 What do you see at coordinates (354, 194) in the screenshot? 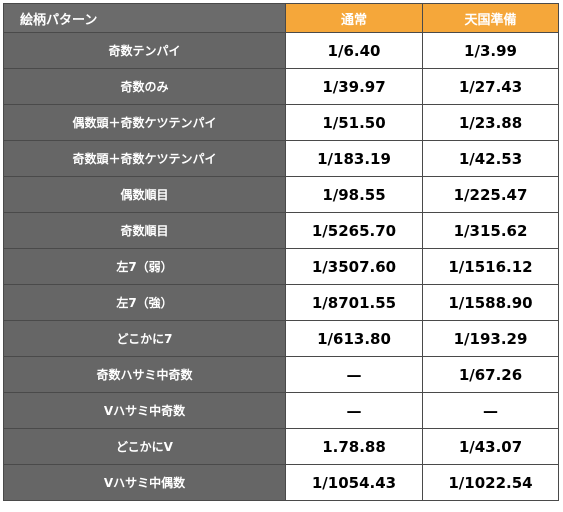
I see `row-normal-value: 1/98.55` at bounding box center [354, 194].